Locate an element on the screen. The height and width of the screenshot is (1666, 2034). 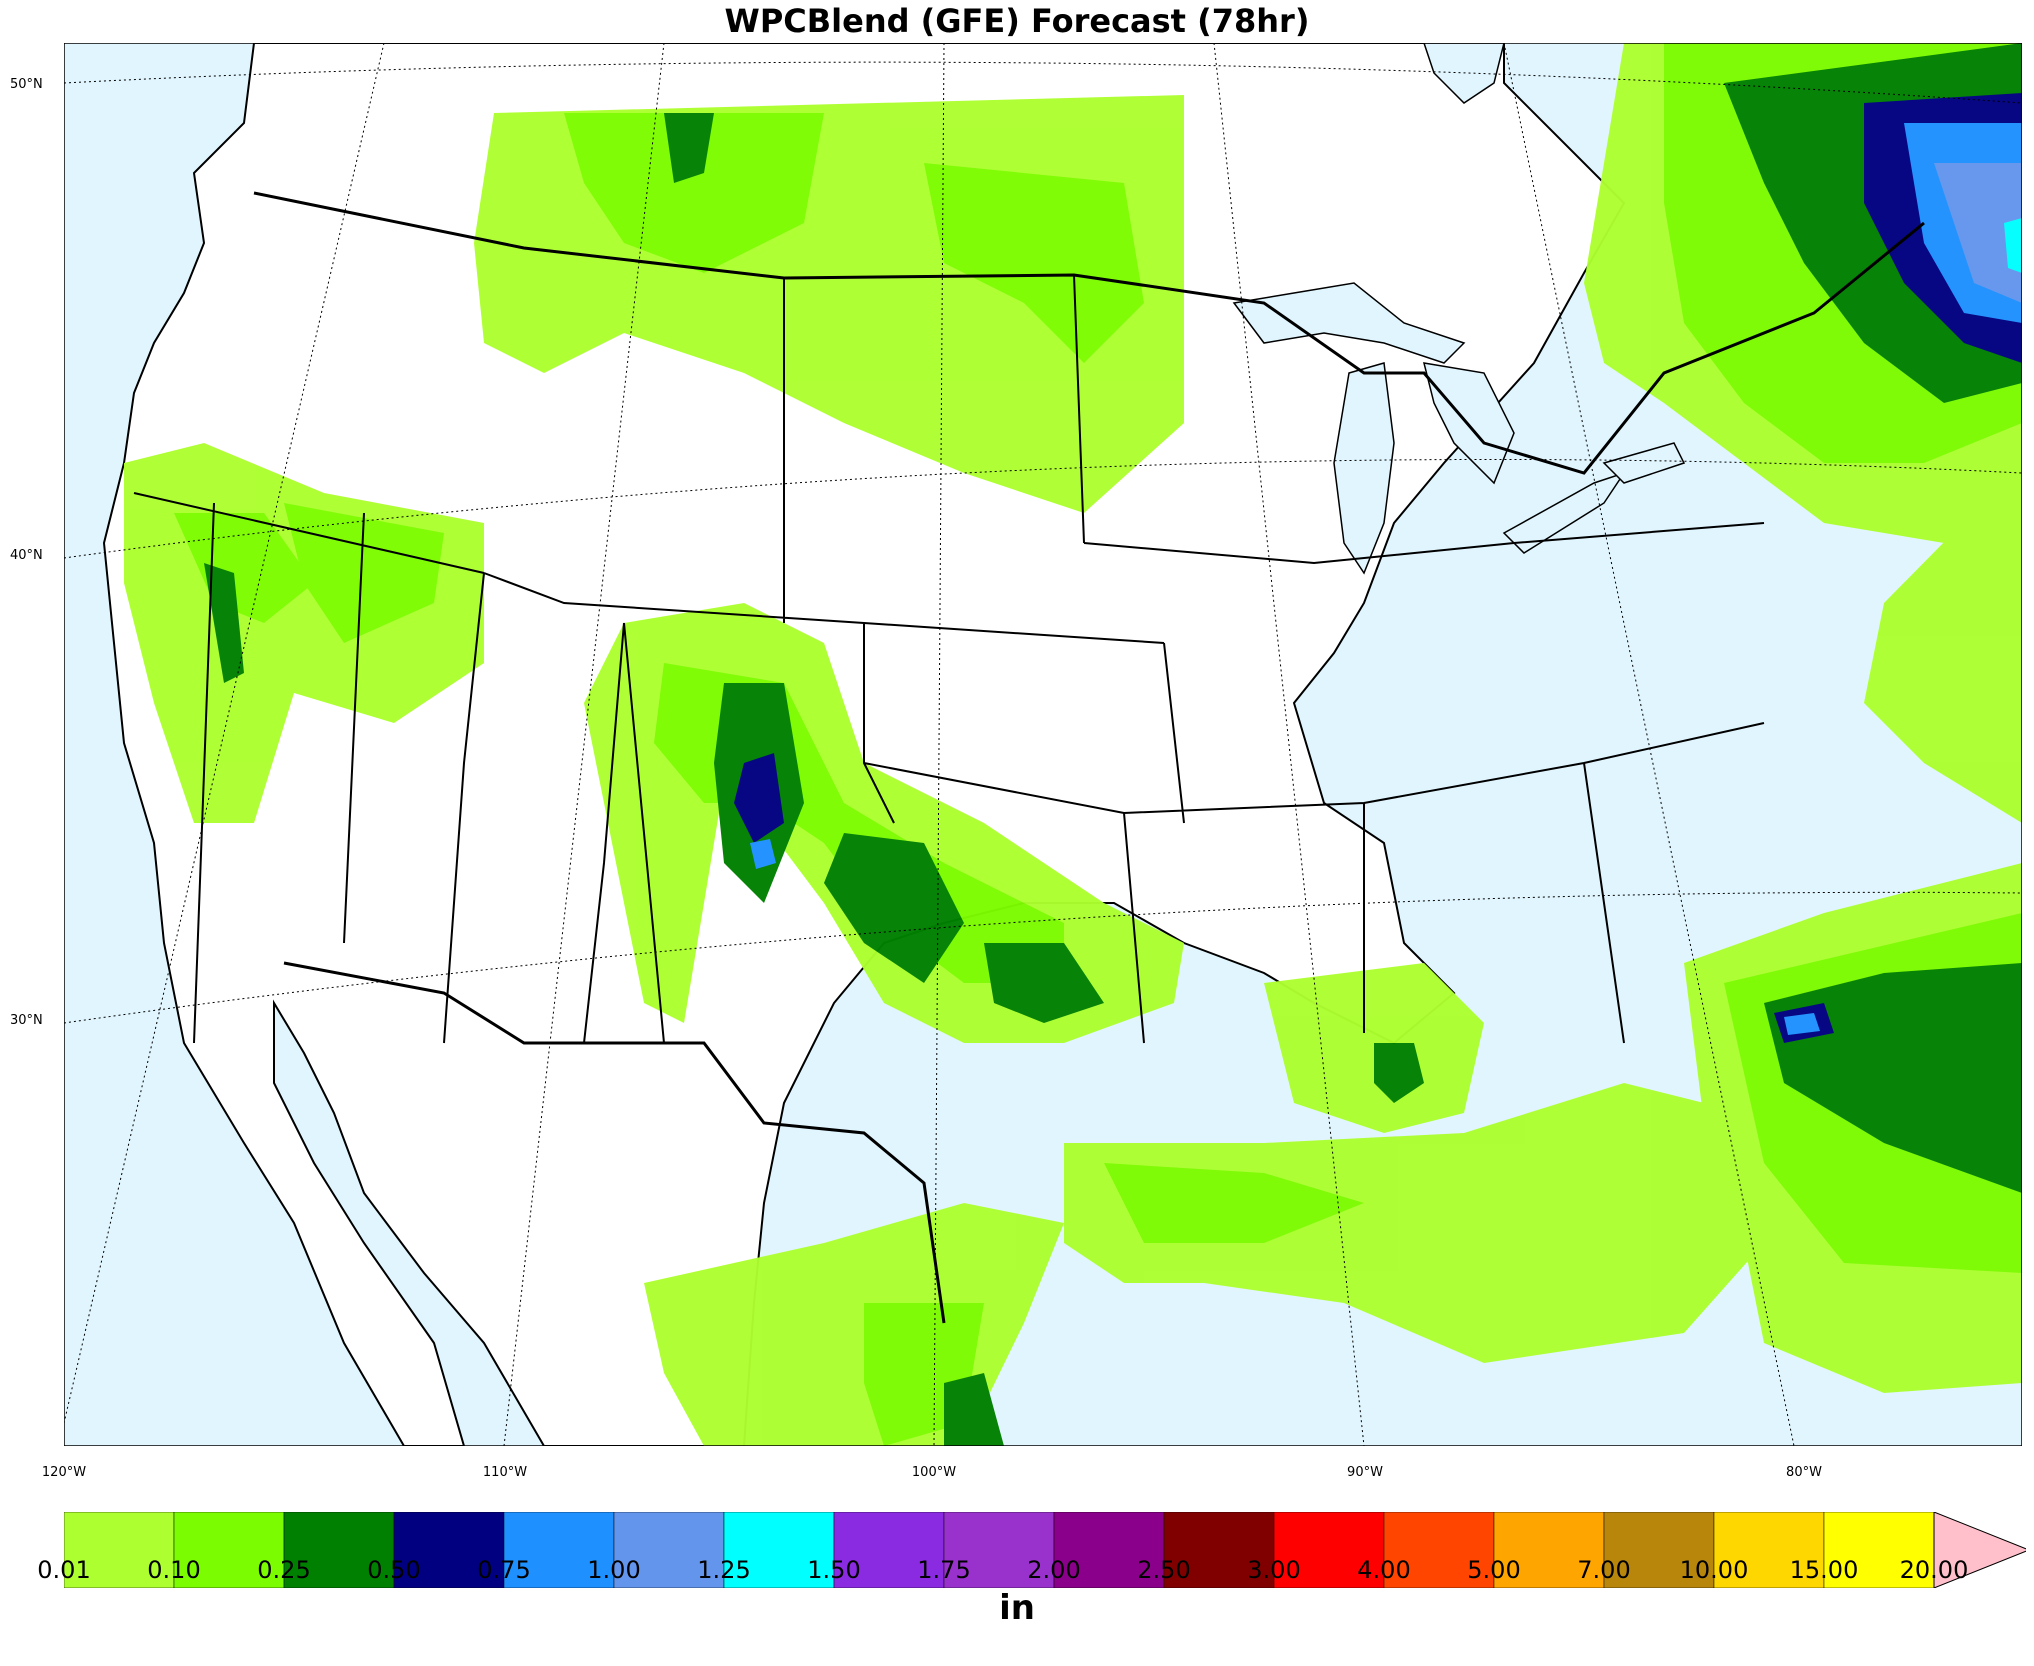
colorbar-tick-label: 20.00 is located at coordinates (1934, 1570).